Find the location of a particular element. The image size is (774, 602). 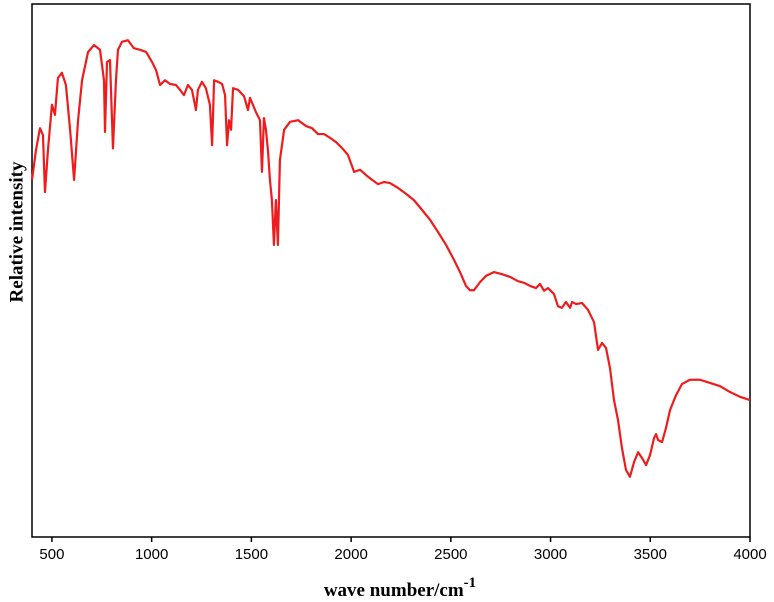

x-tick-label: 3500 is located at coordinates (650, 554).